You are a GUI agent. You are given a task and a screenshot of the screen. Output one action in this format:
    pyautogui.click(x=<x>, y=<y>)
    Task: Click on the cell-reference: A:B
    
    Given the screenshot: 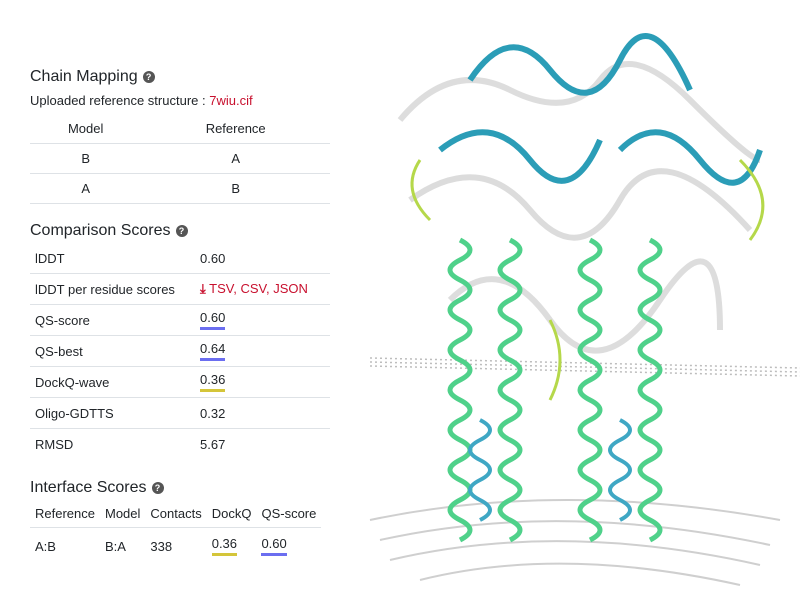 What is the action you would take?
    pyautogui.click(x=45, y=546)
    